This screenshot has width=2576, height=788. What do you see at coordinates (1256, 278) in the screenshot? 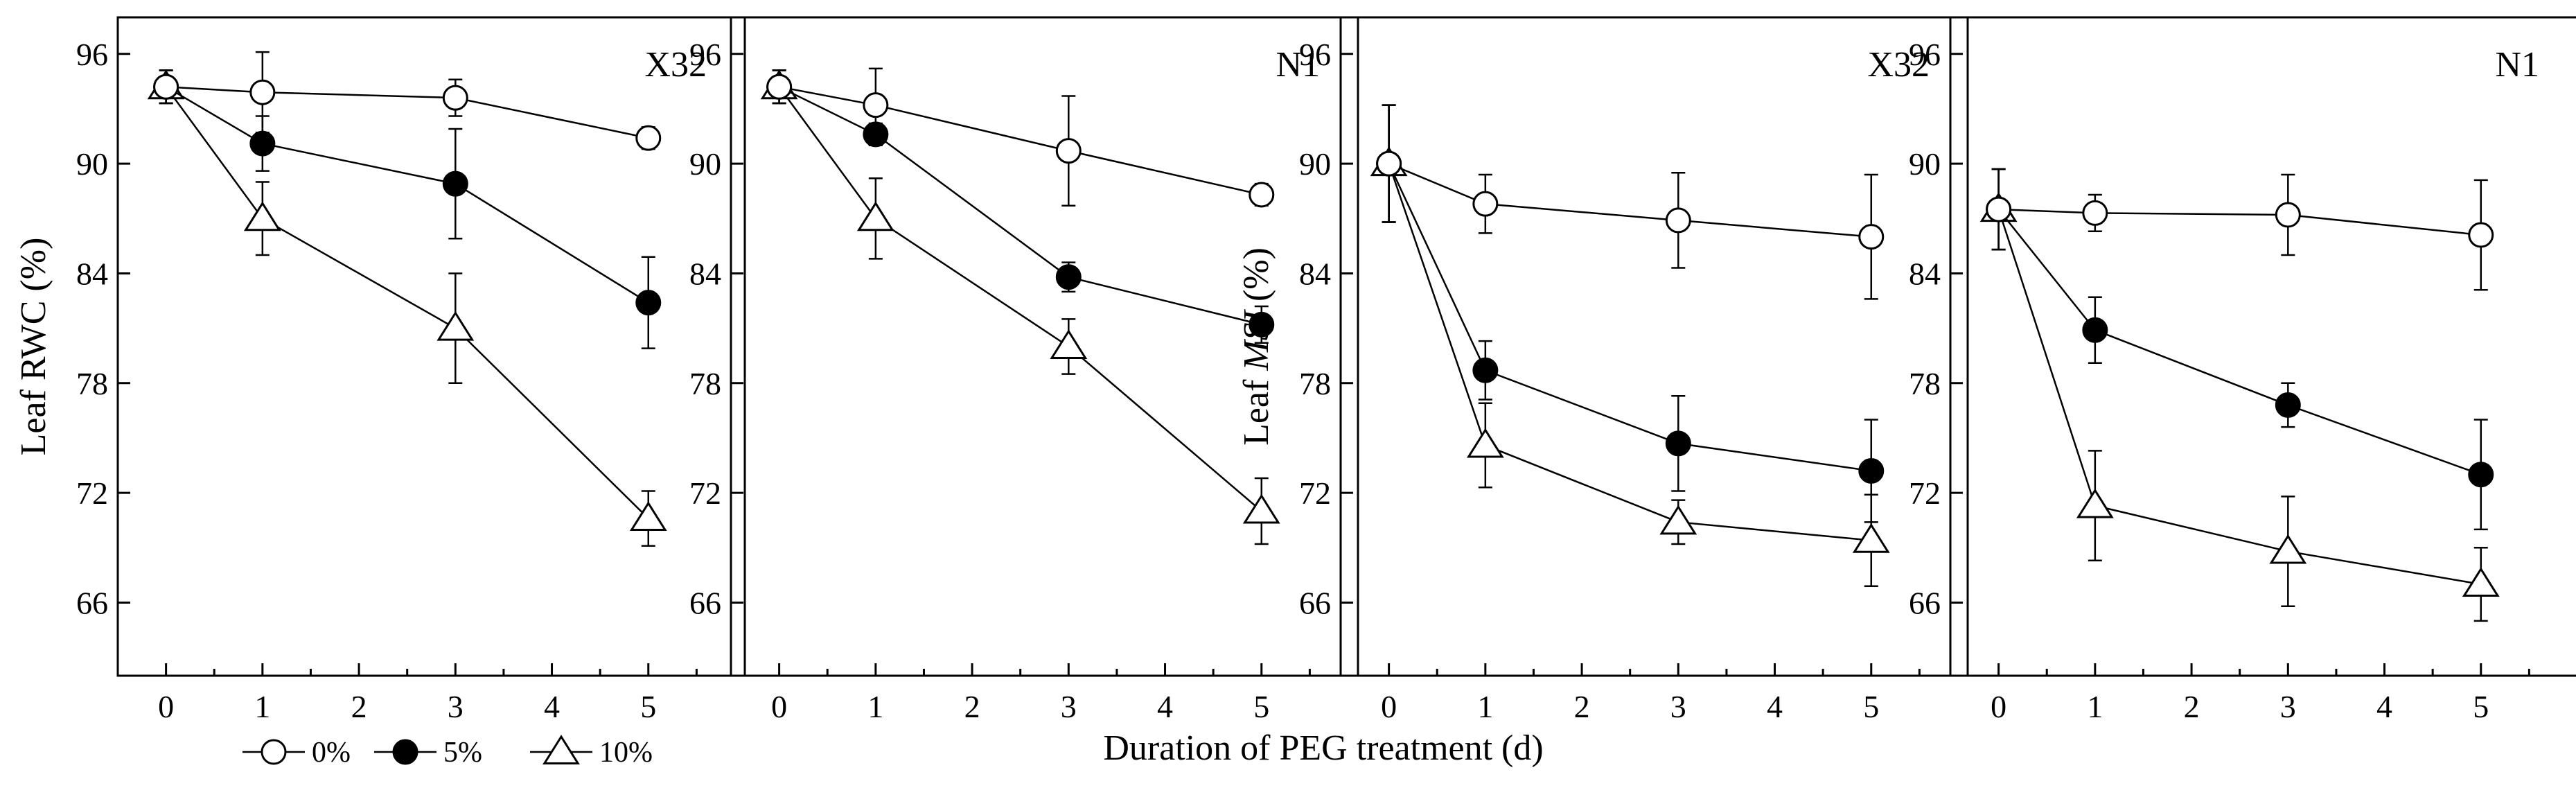
I see `y-axis-title-suffix: (%)` at bounding box center [1256, 278].